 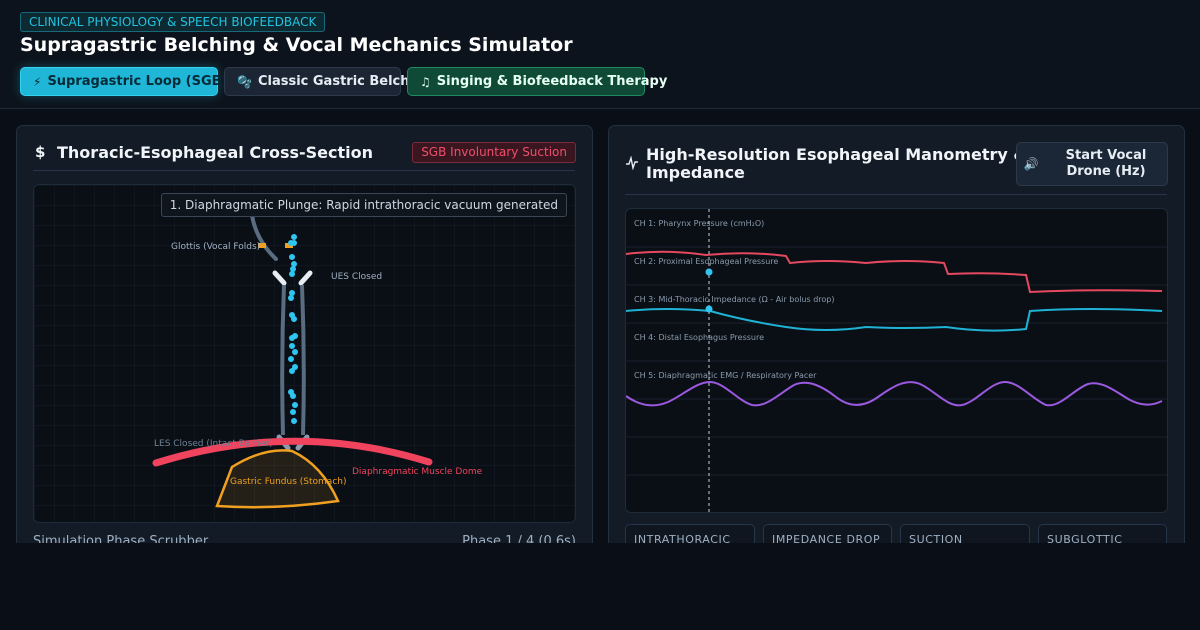 I want to click on glottis-label: Glottis (Vocal Folds), so click(x=215, y=247).